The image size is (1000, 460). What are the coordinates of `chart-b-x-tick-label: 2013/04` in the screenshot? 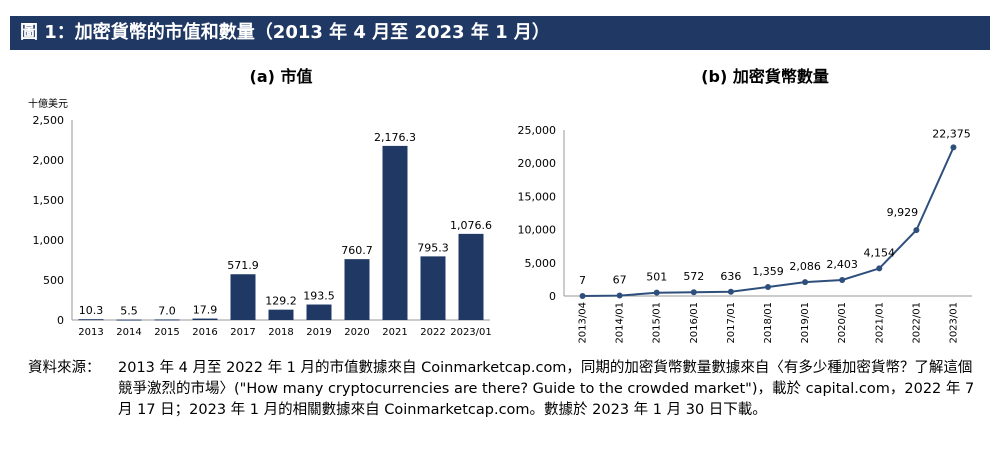 It's located at (583, 323).